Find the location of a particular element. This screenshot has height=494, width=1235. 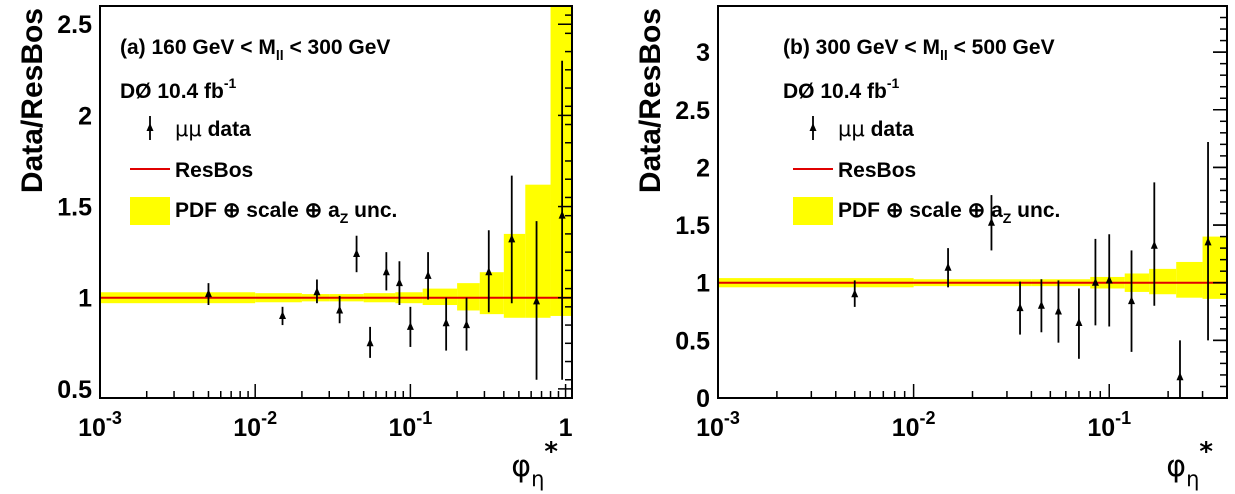

panel-title: (b) 300 GeV < Mll < 500 GeV is located at coordinates (919, 49).